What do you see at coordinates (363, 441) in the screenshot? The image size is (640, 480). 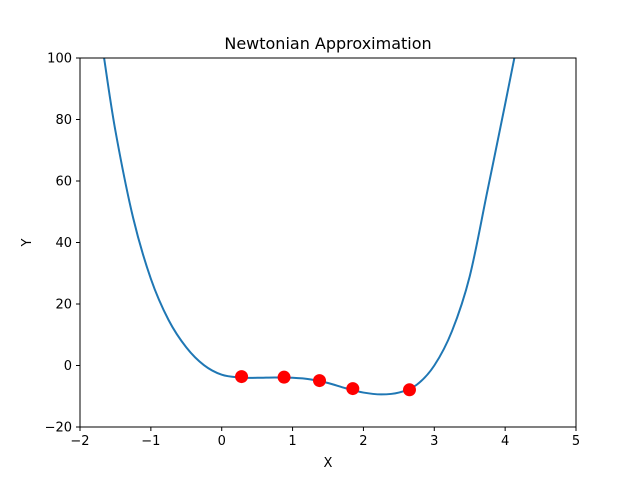 I see `x-tick-label: 2` at bounding box center [363, 441].